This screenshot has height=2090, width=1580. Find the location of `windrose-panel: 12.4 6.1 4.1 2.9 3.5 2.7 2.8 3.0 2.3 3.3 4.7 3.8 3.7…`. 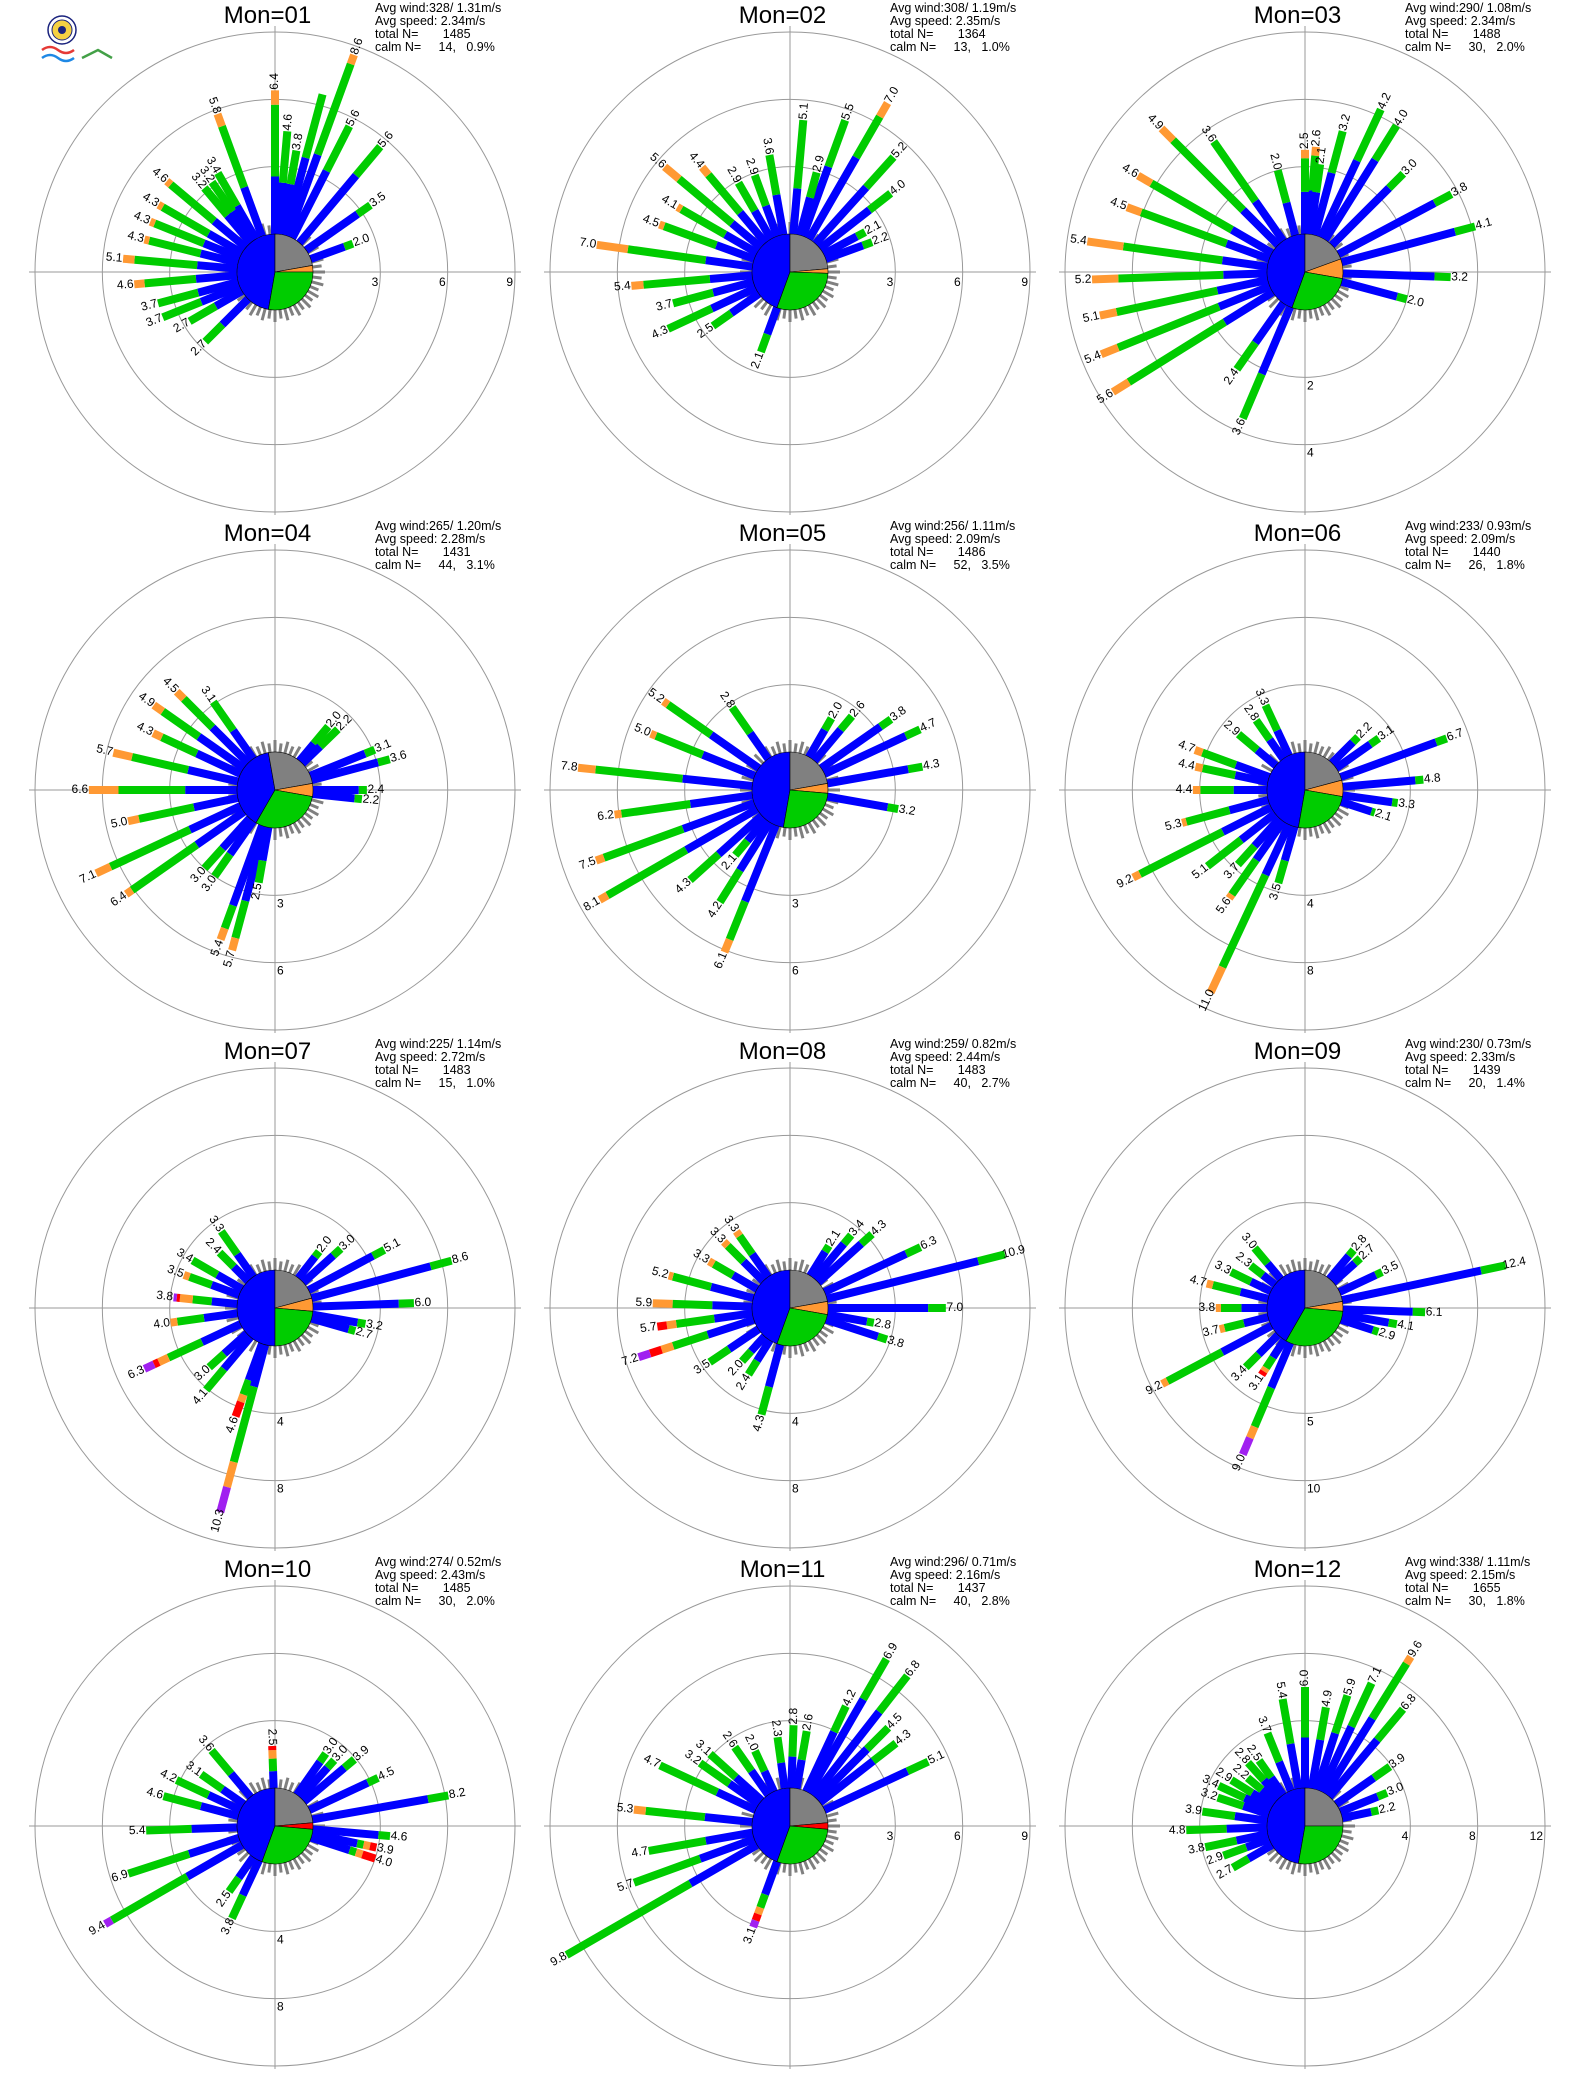

windrose-panel: 12.4 6.1 4.1 2.9 3.5 2.7 2.8 3.0 2.3 3.3 4.7 3.8 3.7… is located at coordinates (1297, 1293).